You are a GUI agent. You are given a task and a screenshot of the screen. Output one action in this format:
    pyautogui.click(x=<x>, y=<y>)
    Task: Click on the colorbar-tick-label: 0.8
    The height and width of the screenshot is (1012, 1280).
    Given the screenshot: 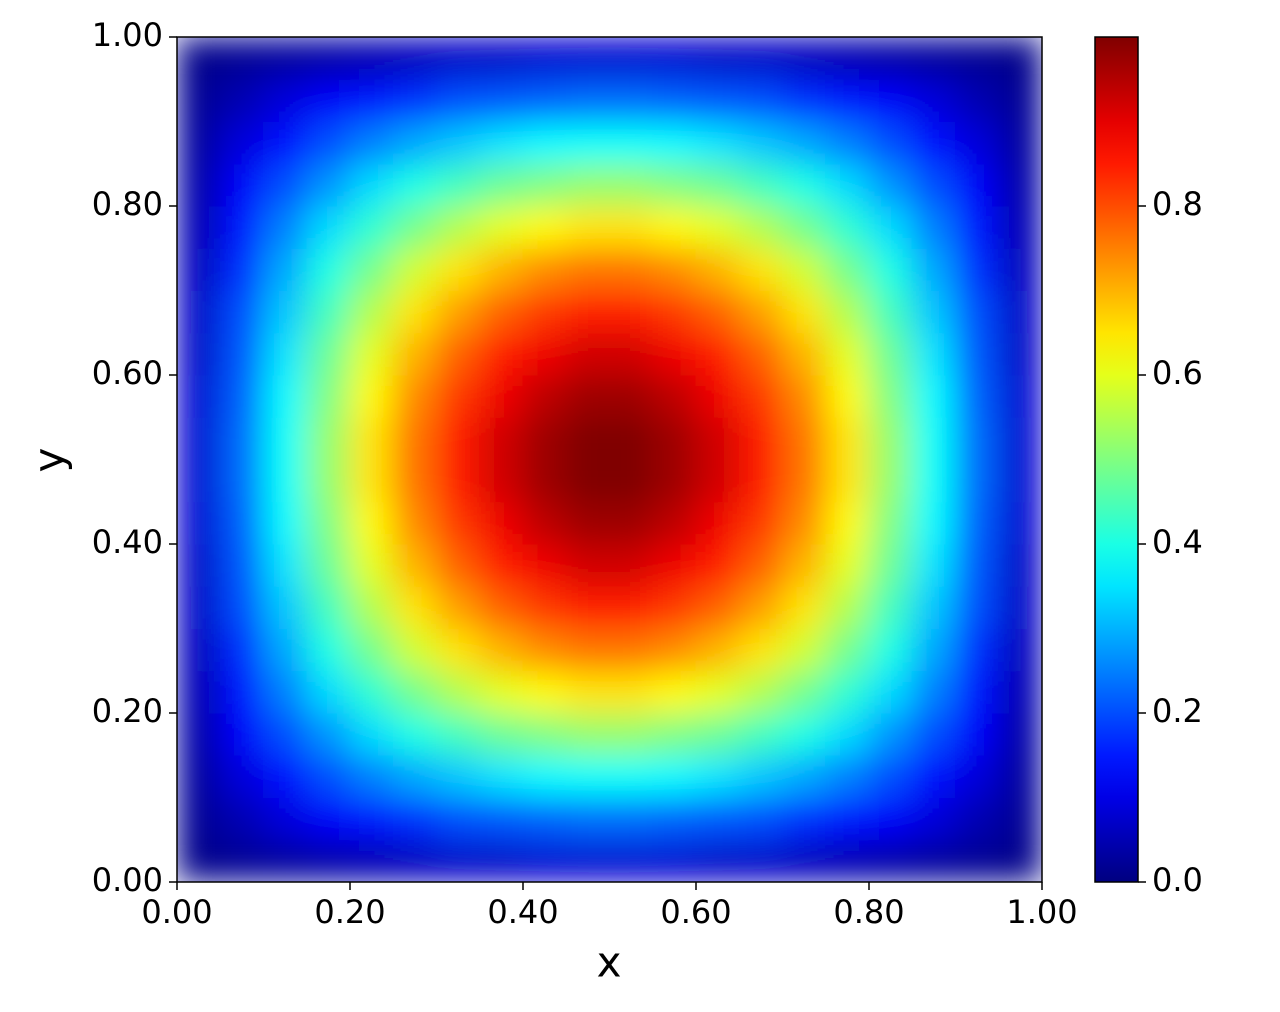 What is the action you would take?
    pyautogui.click(x=1177, y=204)
    